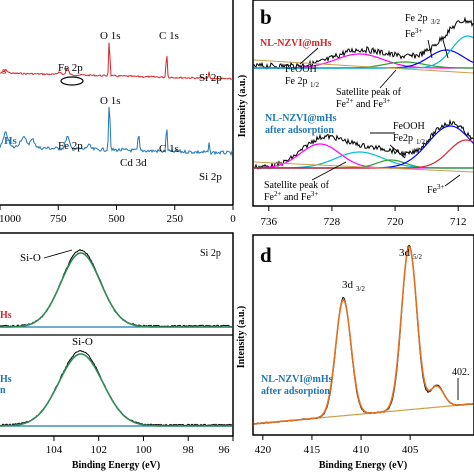  Describe the element at coordinates (210, 78) in the screenshot. I see `panel-a-top-si2p: Si 2p` at that location.